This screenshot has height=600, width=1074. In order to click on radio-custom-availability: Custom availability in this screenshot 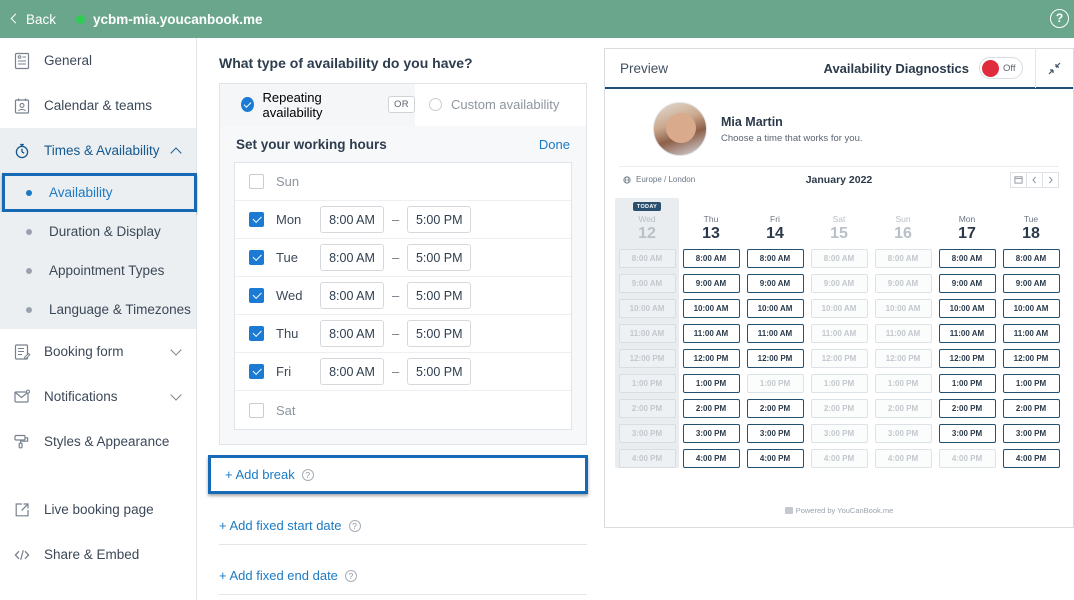, I will do `click(500, 104)`.